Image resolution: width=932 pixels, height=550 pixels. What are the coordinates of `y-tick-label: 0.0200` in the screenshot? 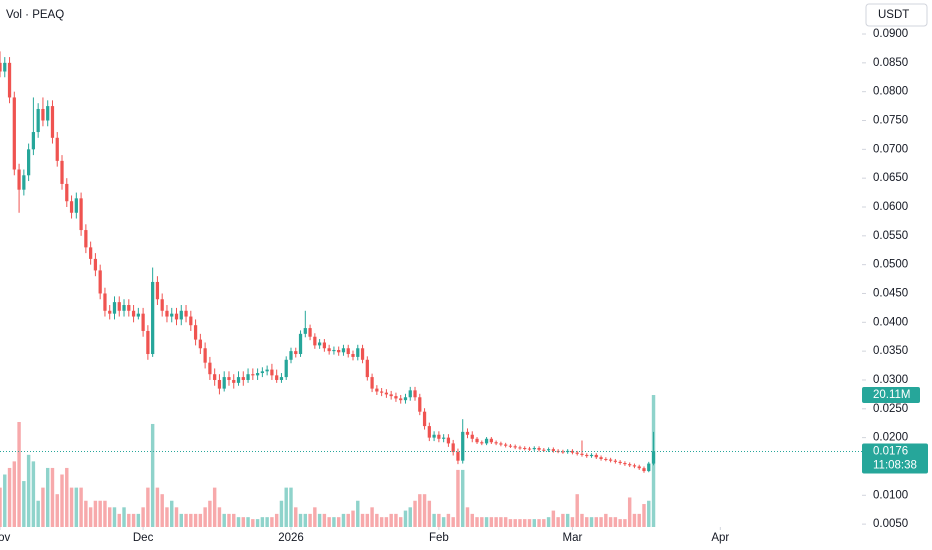 It's located at (890, 438).